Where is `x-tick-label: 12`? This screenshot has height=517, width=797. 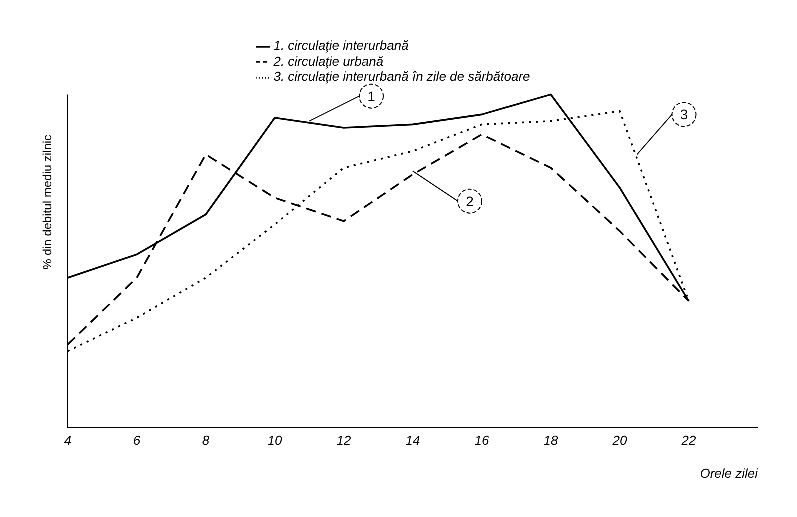 x-tick-label: 12 is located at coordinates (344, 440).